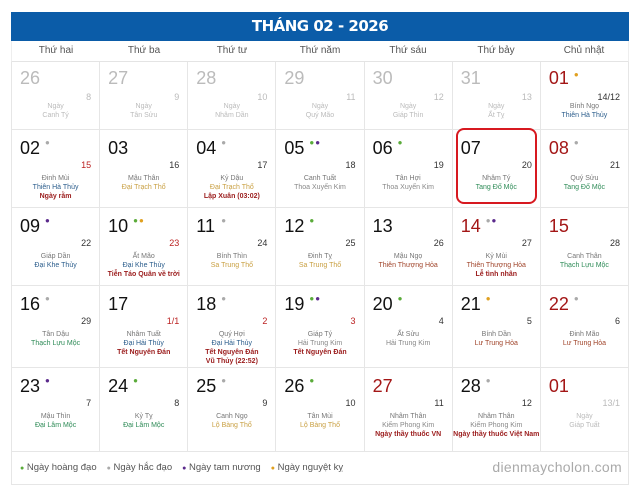 This screenshot has height=494, width=640. What do you see at coordinates (408, 434) in the screenshot?
I see `event: Ngày thầy thuốc VN` at bounding box center [408, 434].